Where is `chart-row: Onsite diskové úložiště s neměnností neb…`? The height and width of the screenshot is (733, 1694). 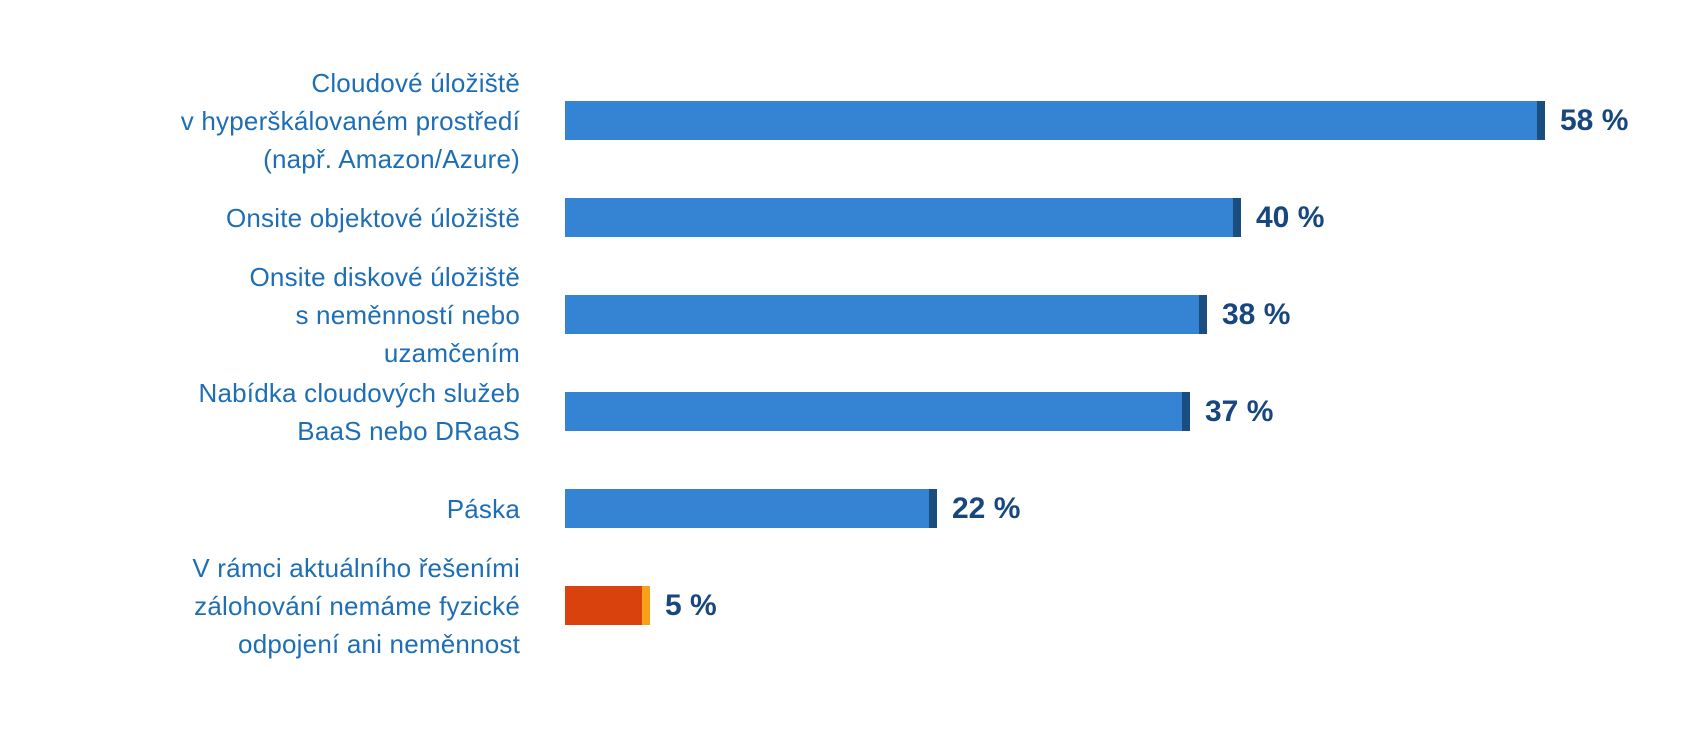
chart-row: Onsite diskové úložiště s neměnností neb… is located at coordinates (847, 315).